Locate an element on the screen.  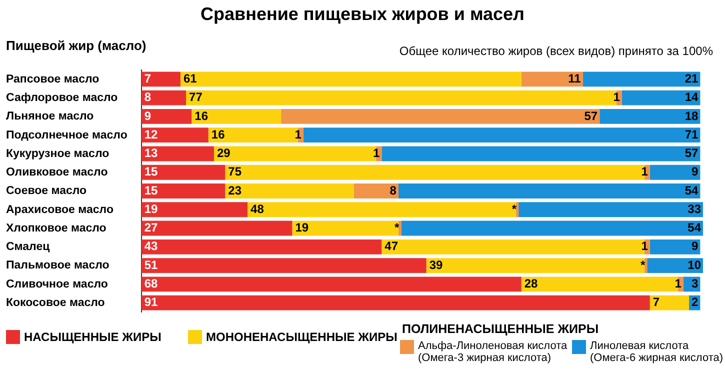
data-label: 39 is located at coordinates (436, 265).